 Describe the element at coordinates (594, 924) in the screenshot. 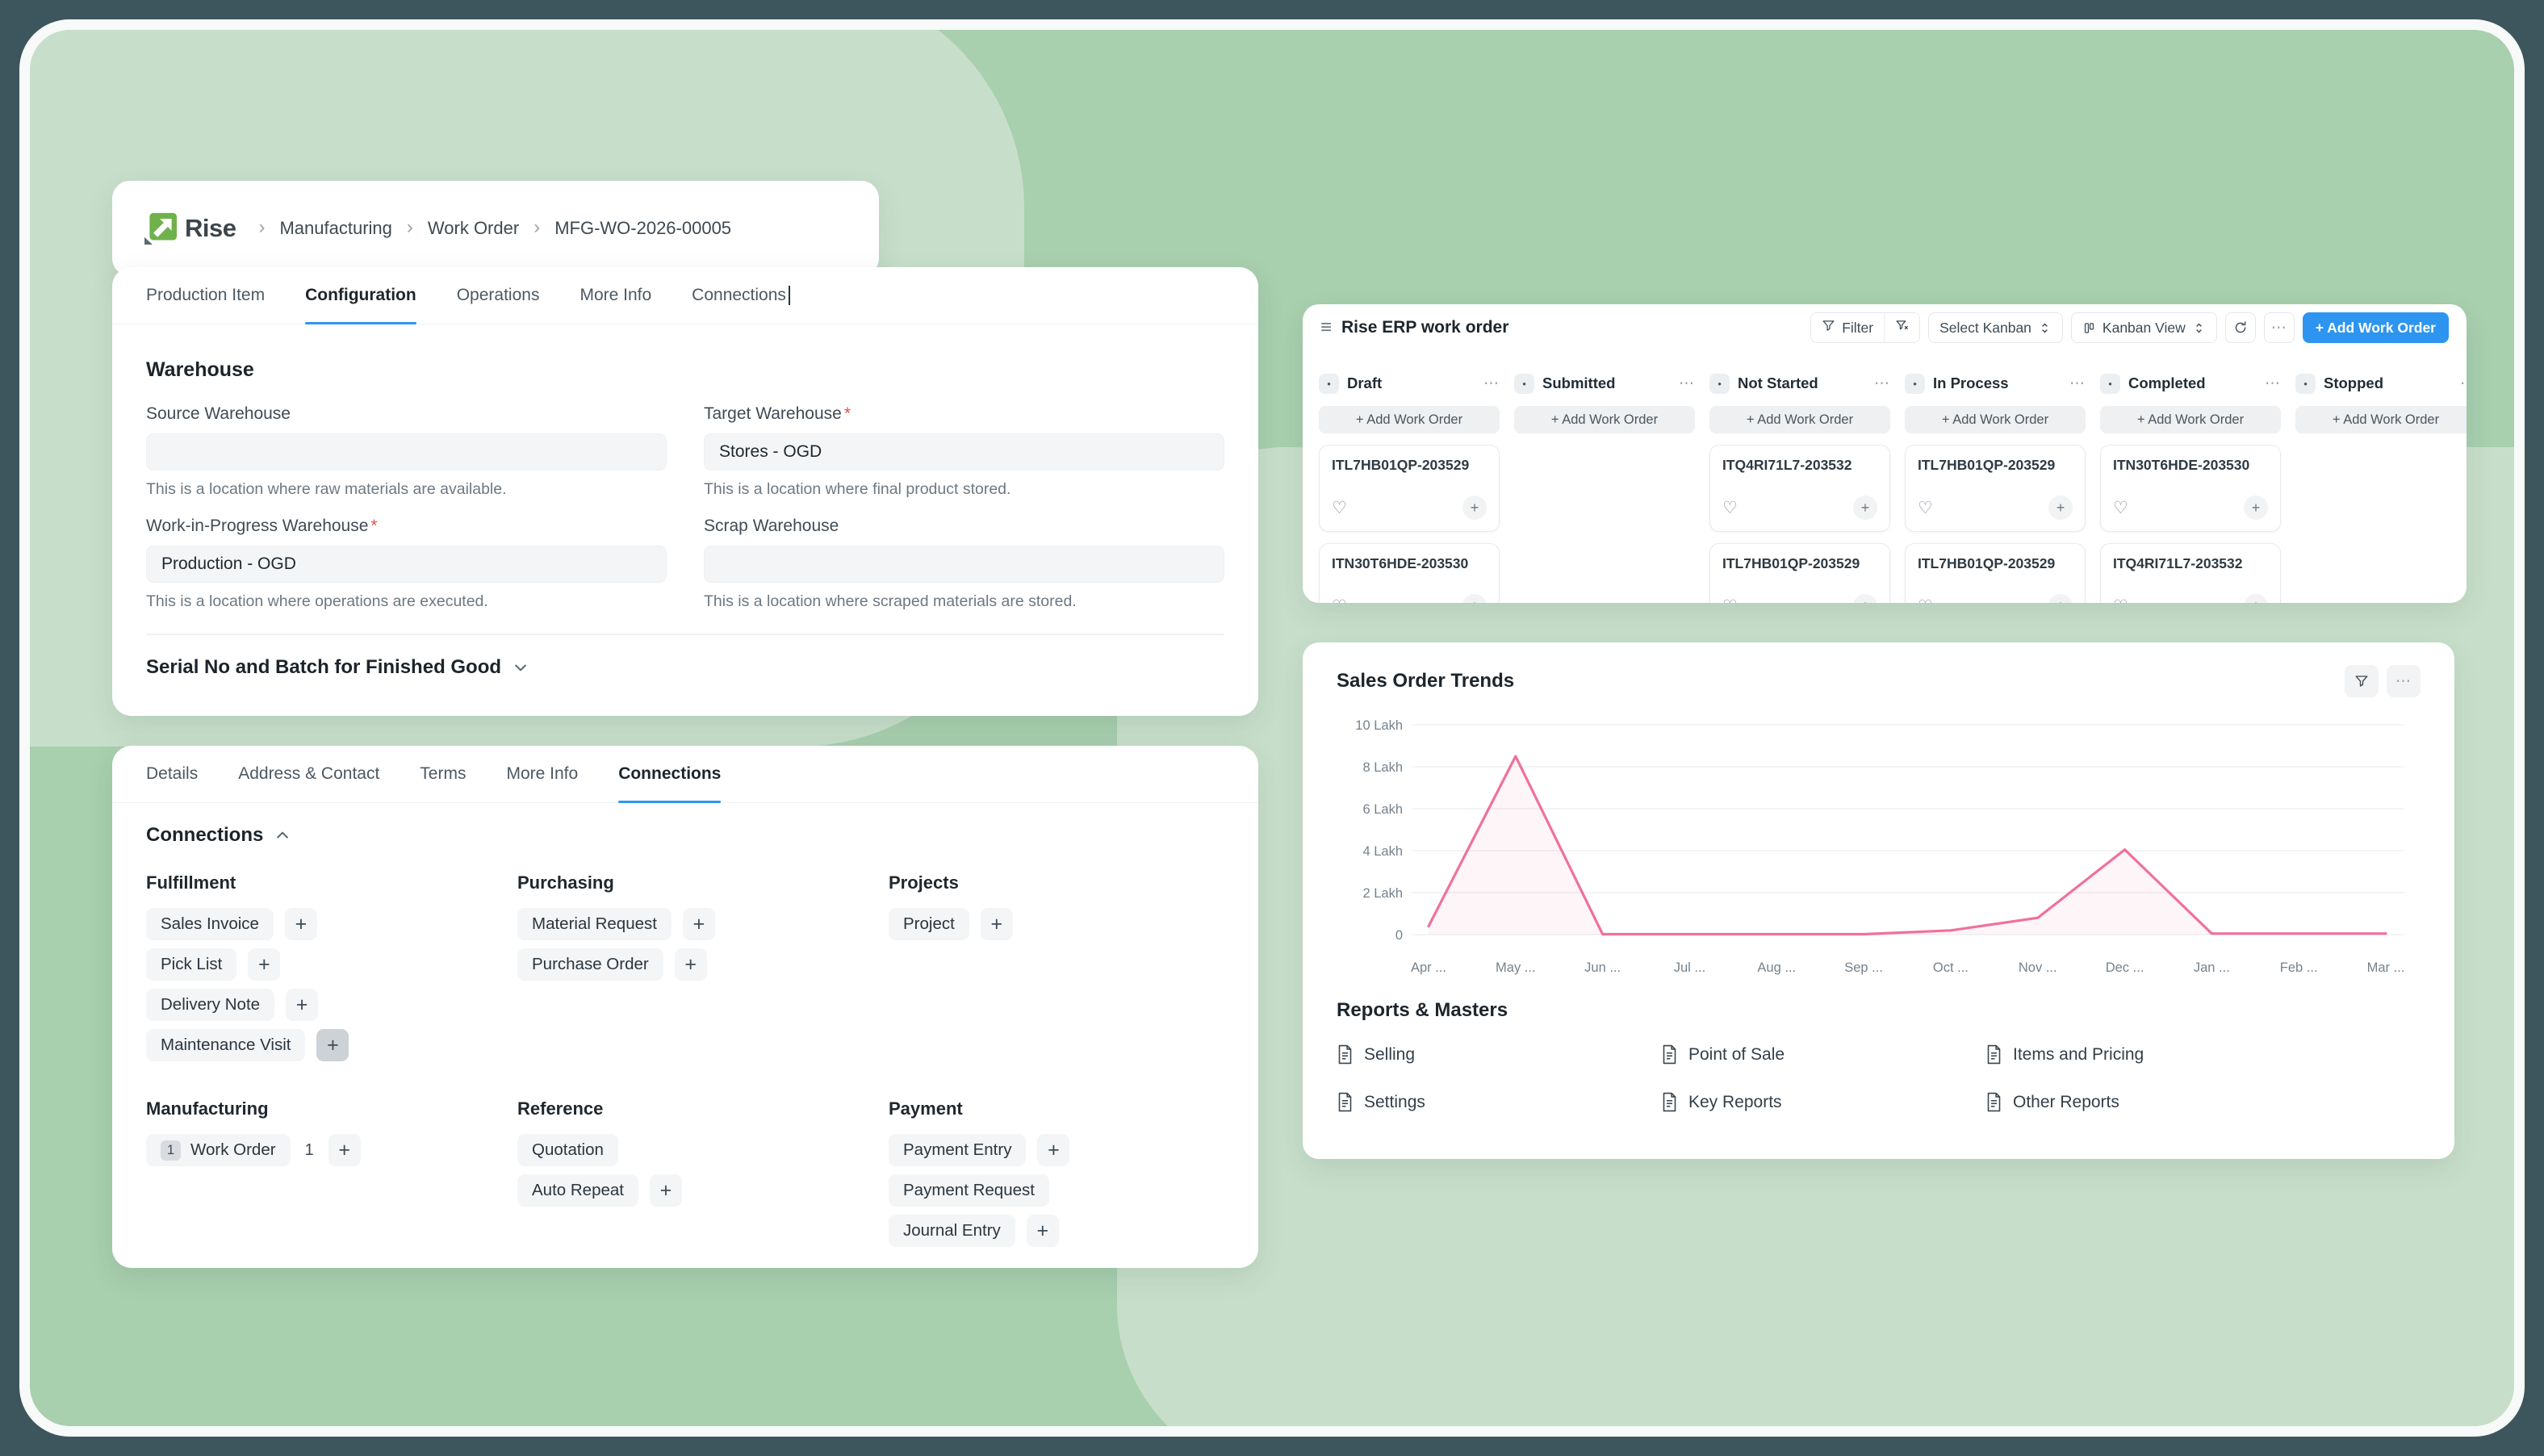

I see `connection-doc-chip: Material Request` at that location.